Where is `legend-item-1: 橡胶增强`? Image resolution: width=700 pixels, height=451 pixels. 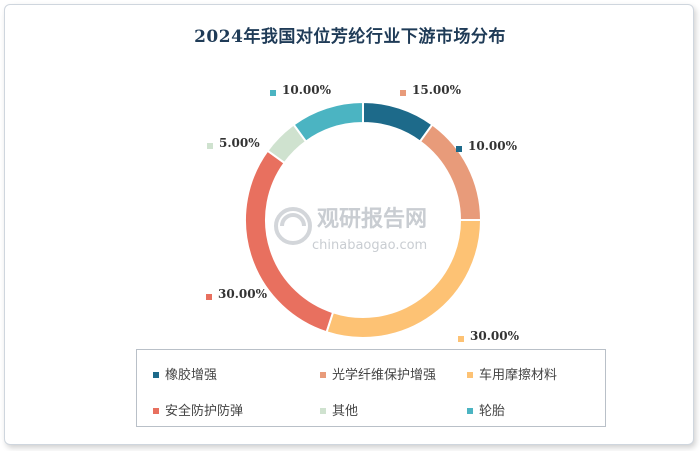 legend-item-1: 橡胶增强 is located at coordinates (185, 373).